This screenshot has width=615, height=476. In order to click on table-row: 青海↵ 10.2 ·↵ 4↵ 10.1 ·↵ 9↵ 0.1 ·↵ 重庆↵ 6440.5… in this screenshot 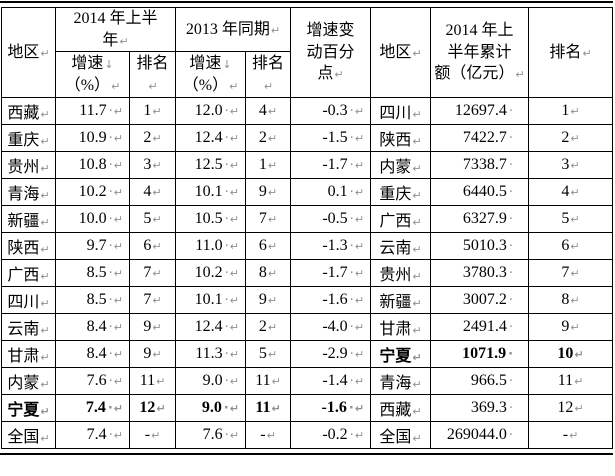, I will do `click(307, 192)`.